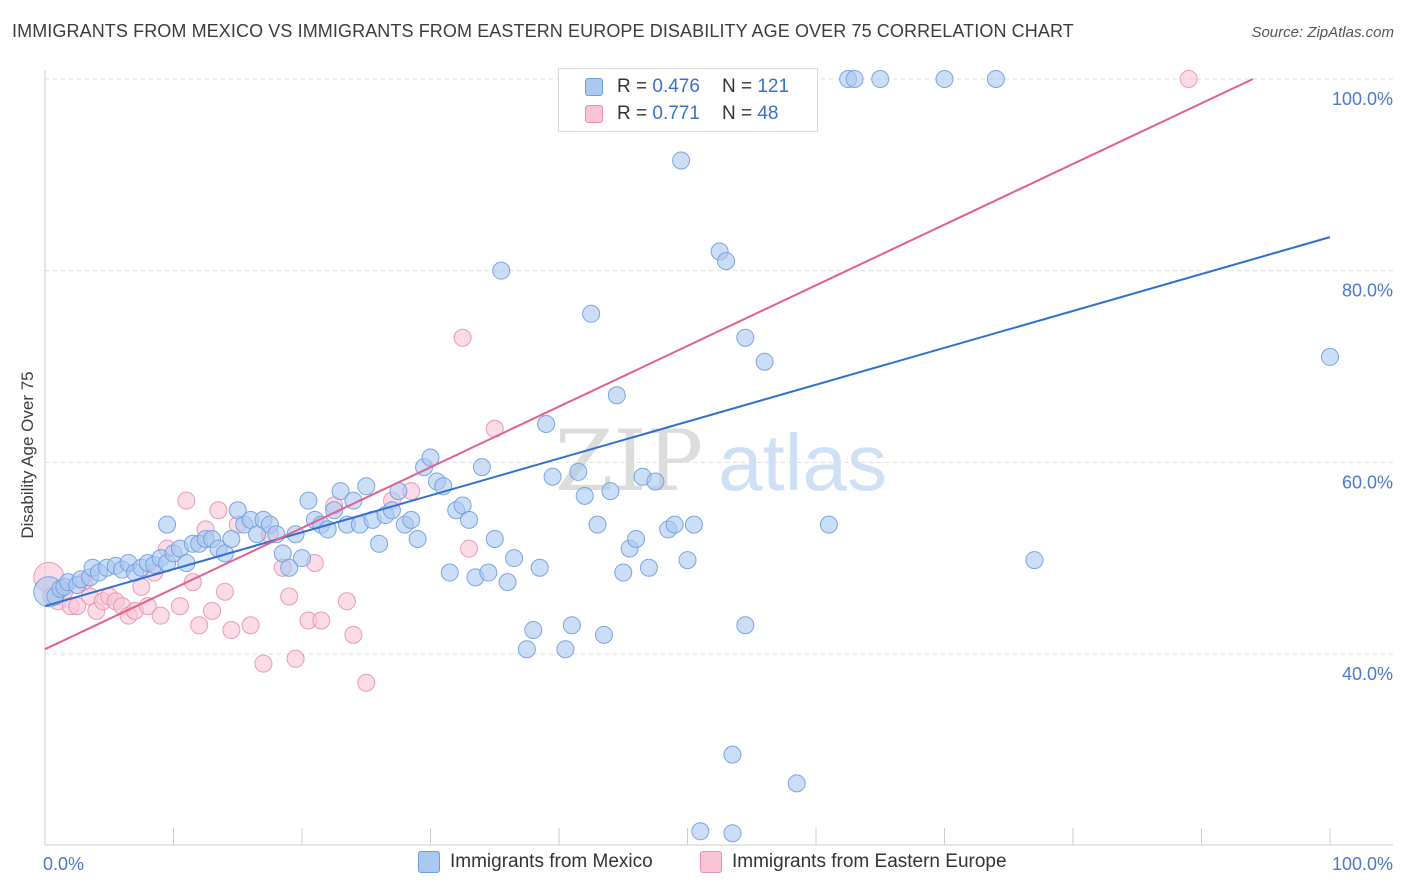  Describe the element at coordinates (594, 87) in the screenshot. I see `legend-swatch-mexico` at that location.